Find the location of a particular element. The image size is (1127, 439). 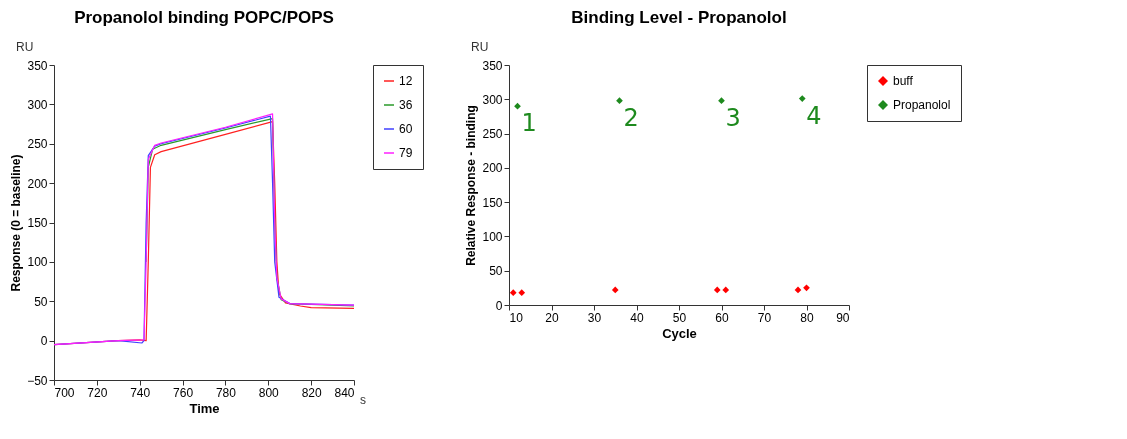

x-axis-title: Cycle is located at coordinates (679, 333).